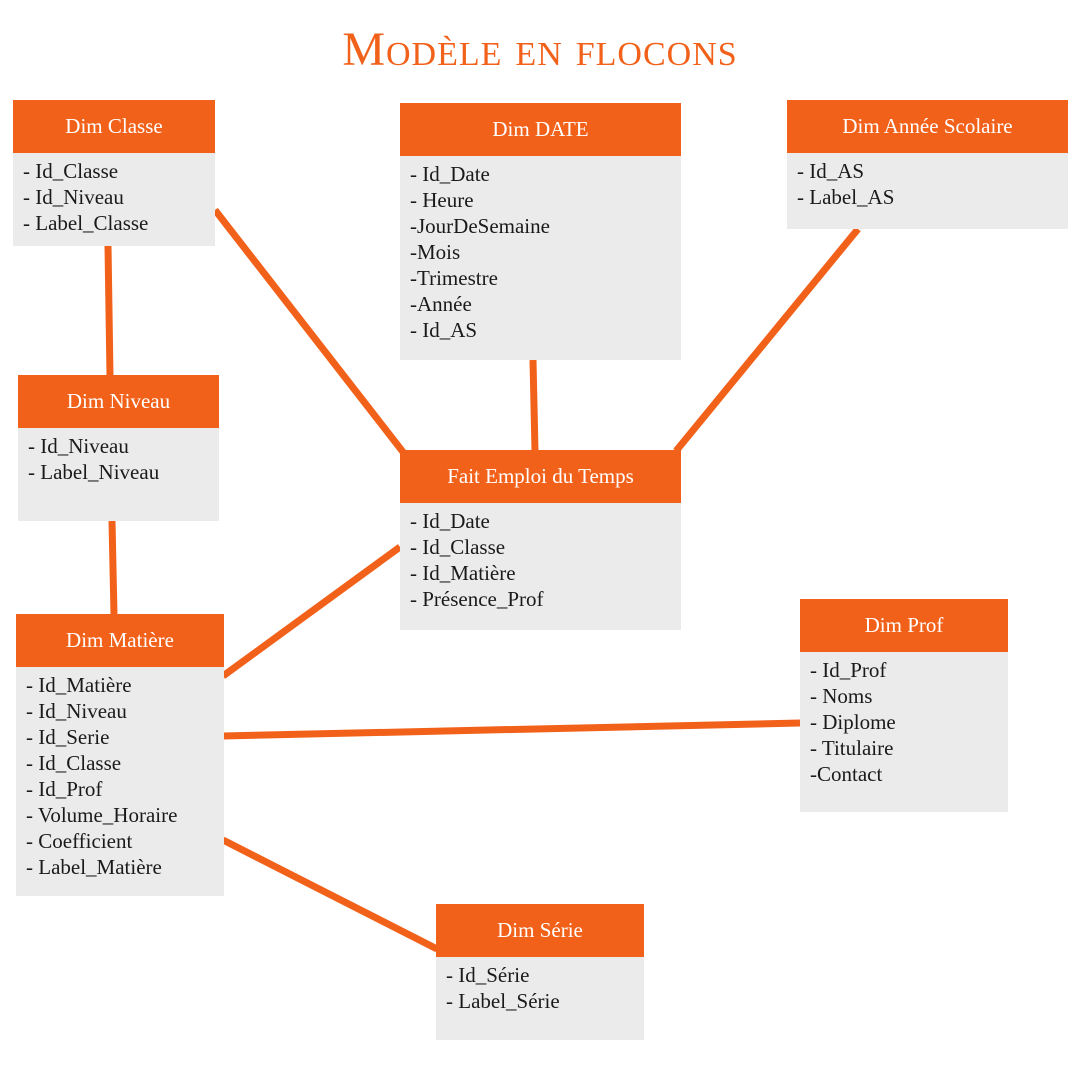  Describe the element at coordinates (540, 49) in the screenshot. I see `diagram-title: Modèle en flocons` at that location.